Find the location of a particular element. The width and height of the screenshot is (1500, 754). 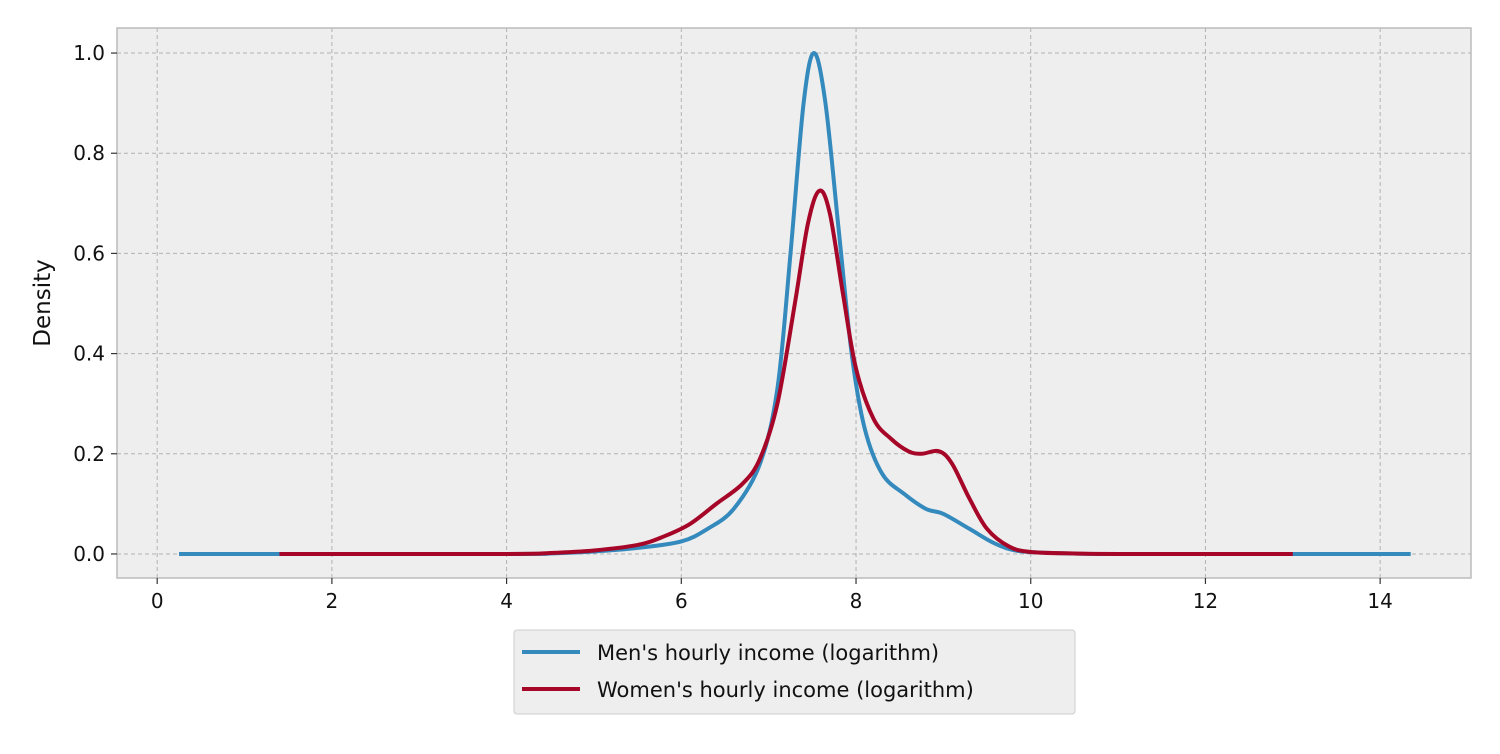

legend-label-women: Women's hourly income (logarithm) is located at coordinates (785, 690).